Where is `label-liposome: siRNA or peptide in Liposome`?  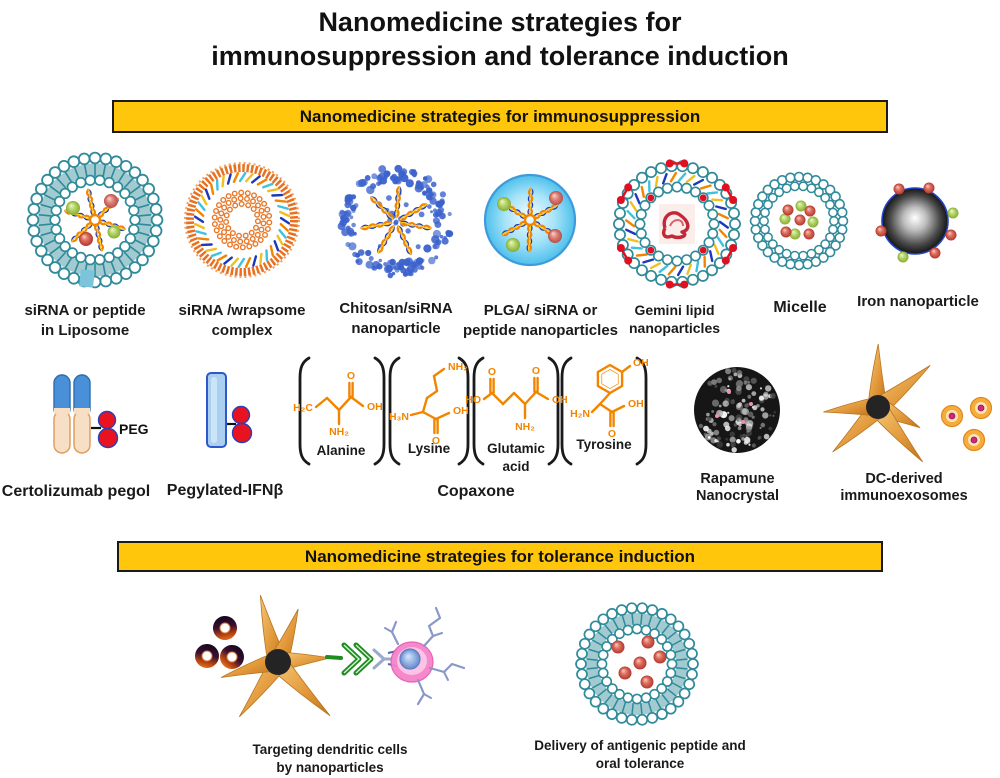
label-liposome: siRNA or peptide in Liposome is located at coordinates (85, 321).